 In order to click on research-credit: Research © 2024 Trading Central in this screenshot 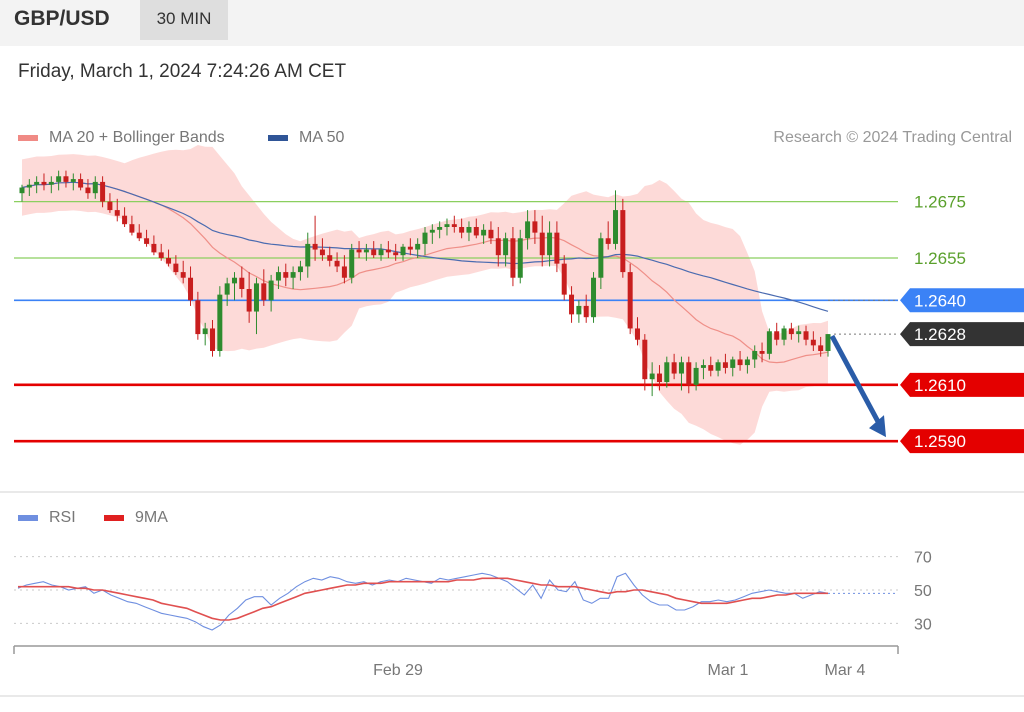, I will do `click(892, 137)`.